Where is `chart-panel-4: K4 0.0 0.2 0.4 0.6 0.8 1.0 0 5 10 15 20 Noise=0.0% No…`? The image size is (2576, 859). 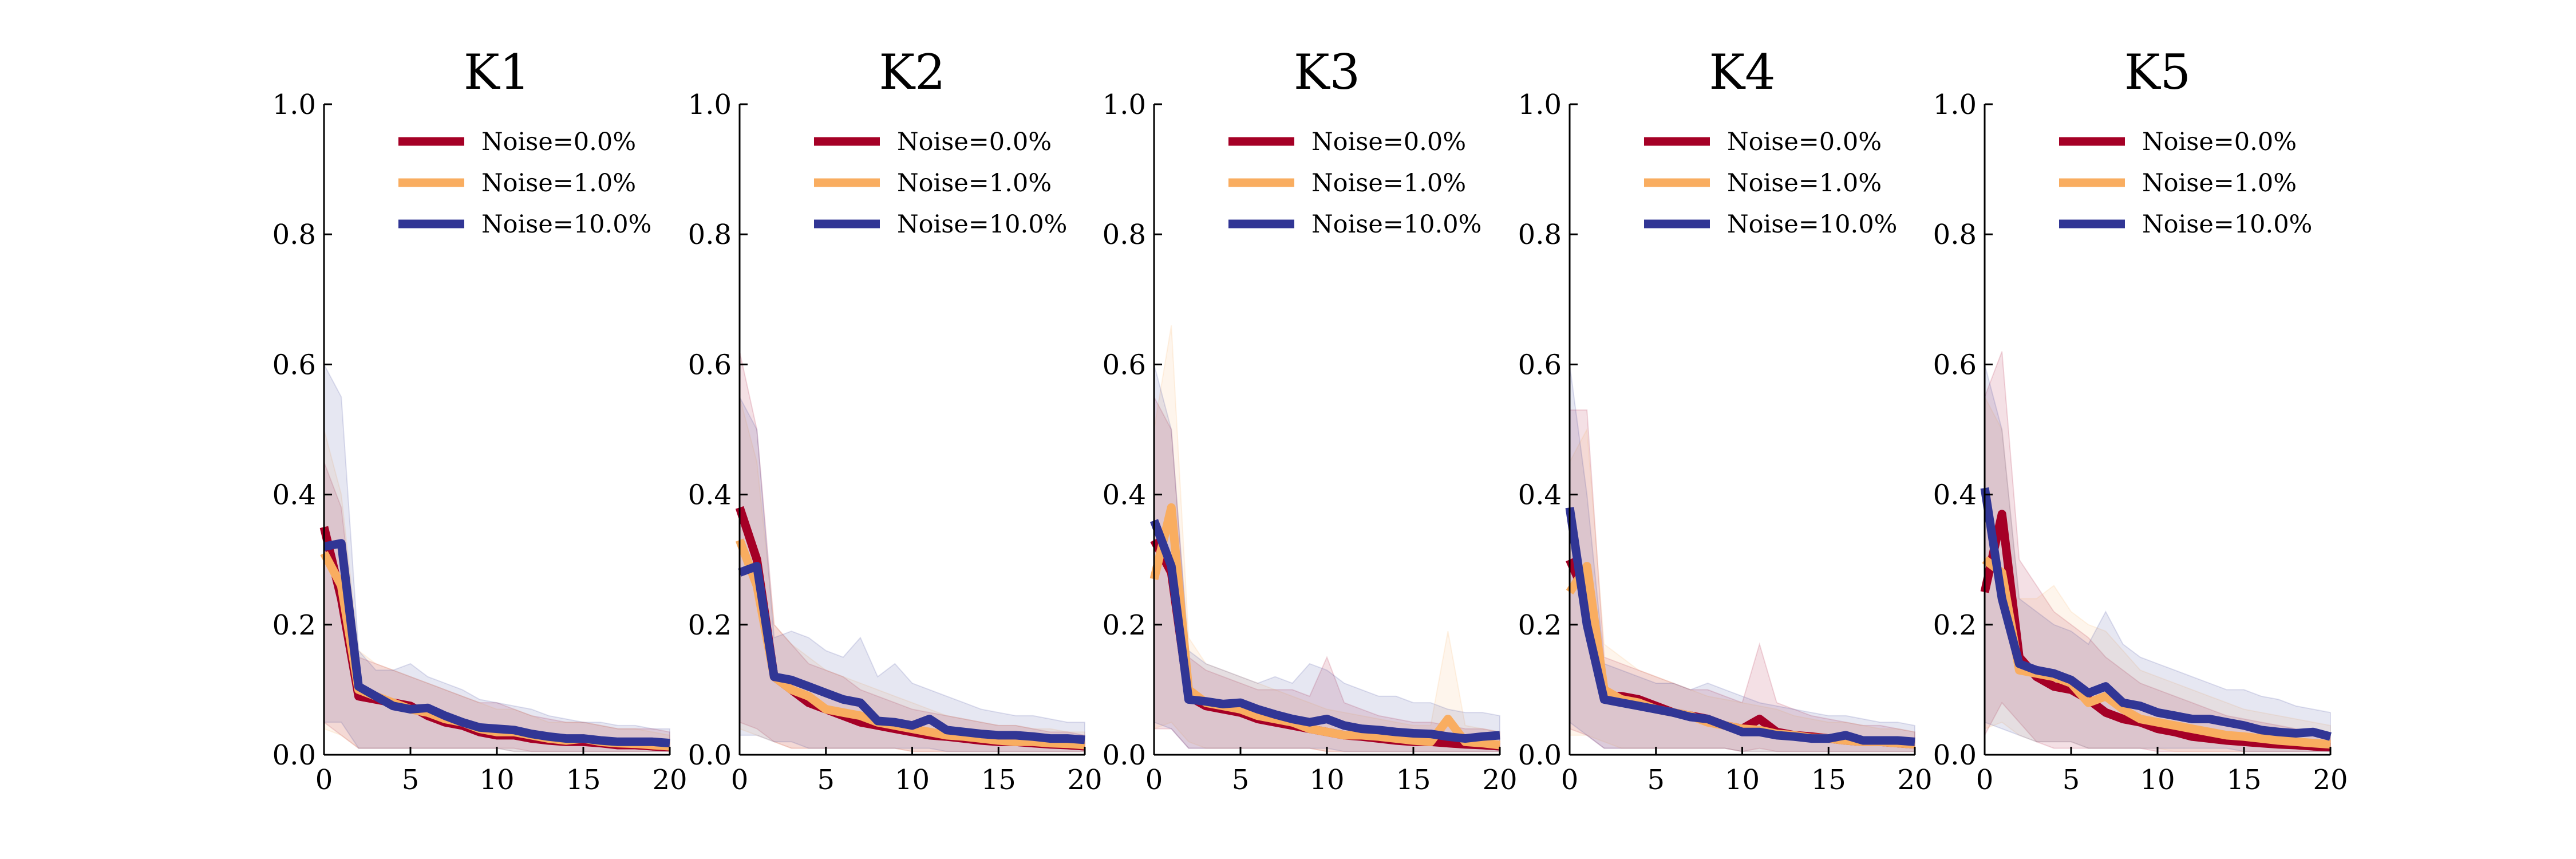 chart-panel-4: K4 0.0 0.2 0.4 0.6 0.8 1.0 0 5 10 15 20 Noise=0.0% No… is located at coordinates (1725, 420).